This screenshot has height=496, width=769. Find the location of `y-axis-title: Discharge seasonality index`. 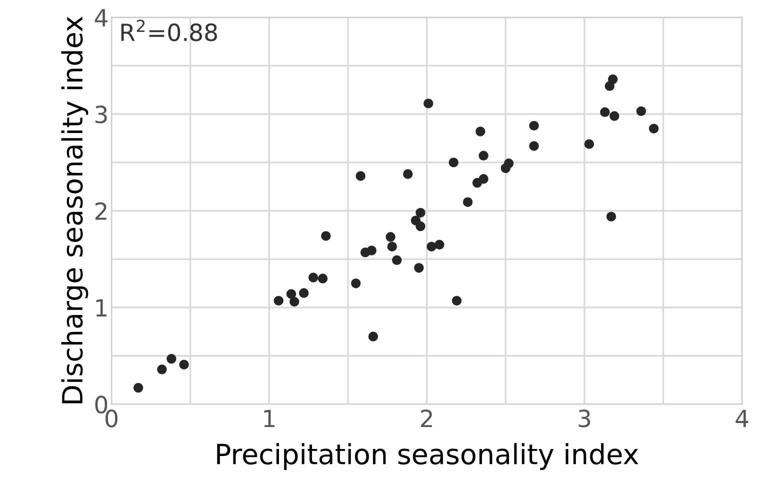

y-axis-title: Discharge seasonality index is located at coordinates (74, 210).